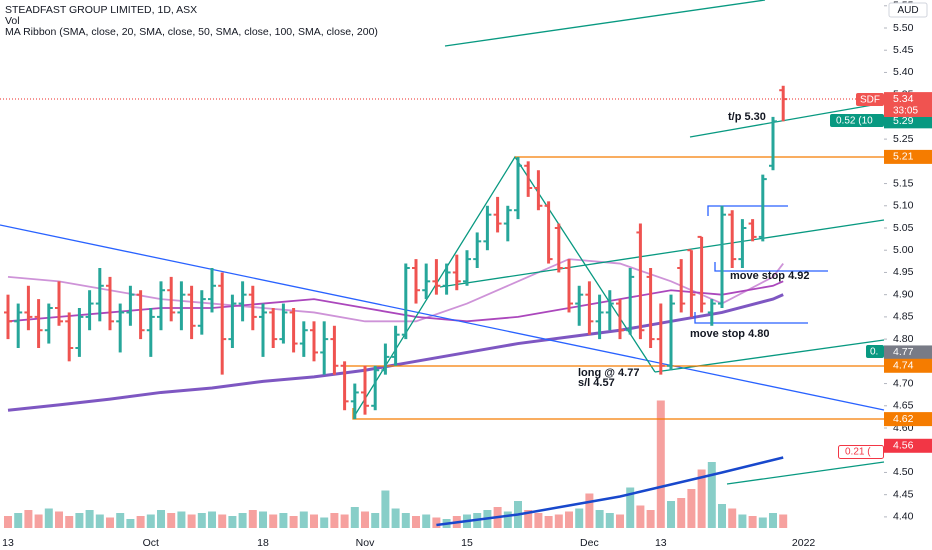 The height and width of the screenshot is (550, 932). What do you see at coordinates (467, 543) in the screenshot?
I see `x-tick-label: 15` at bounding box center [467, 543].